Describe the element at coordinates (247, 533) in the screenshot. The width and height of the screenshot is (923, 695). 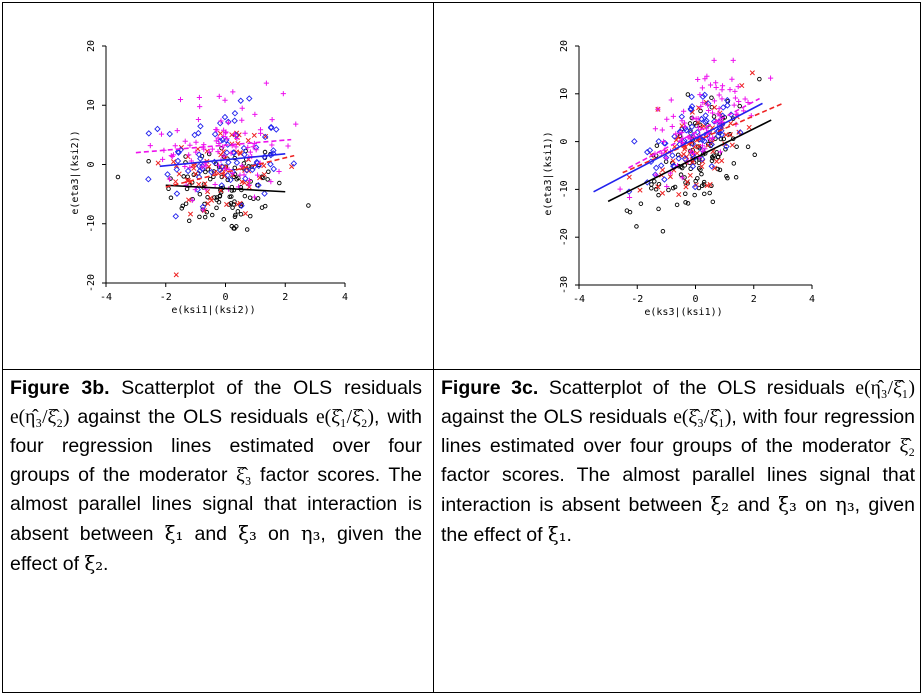
I see `greek-symbol: ξ₃` at that location.